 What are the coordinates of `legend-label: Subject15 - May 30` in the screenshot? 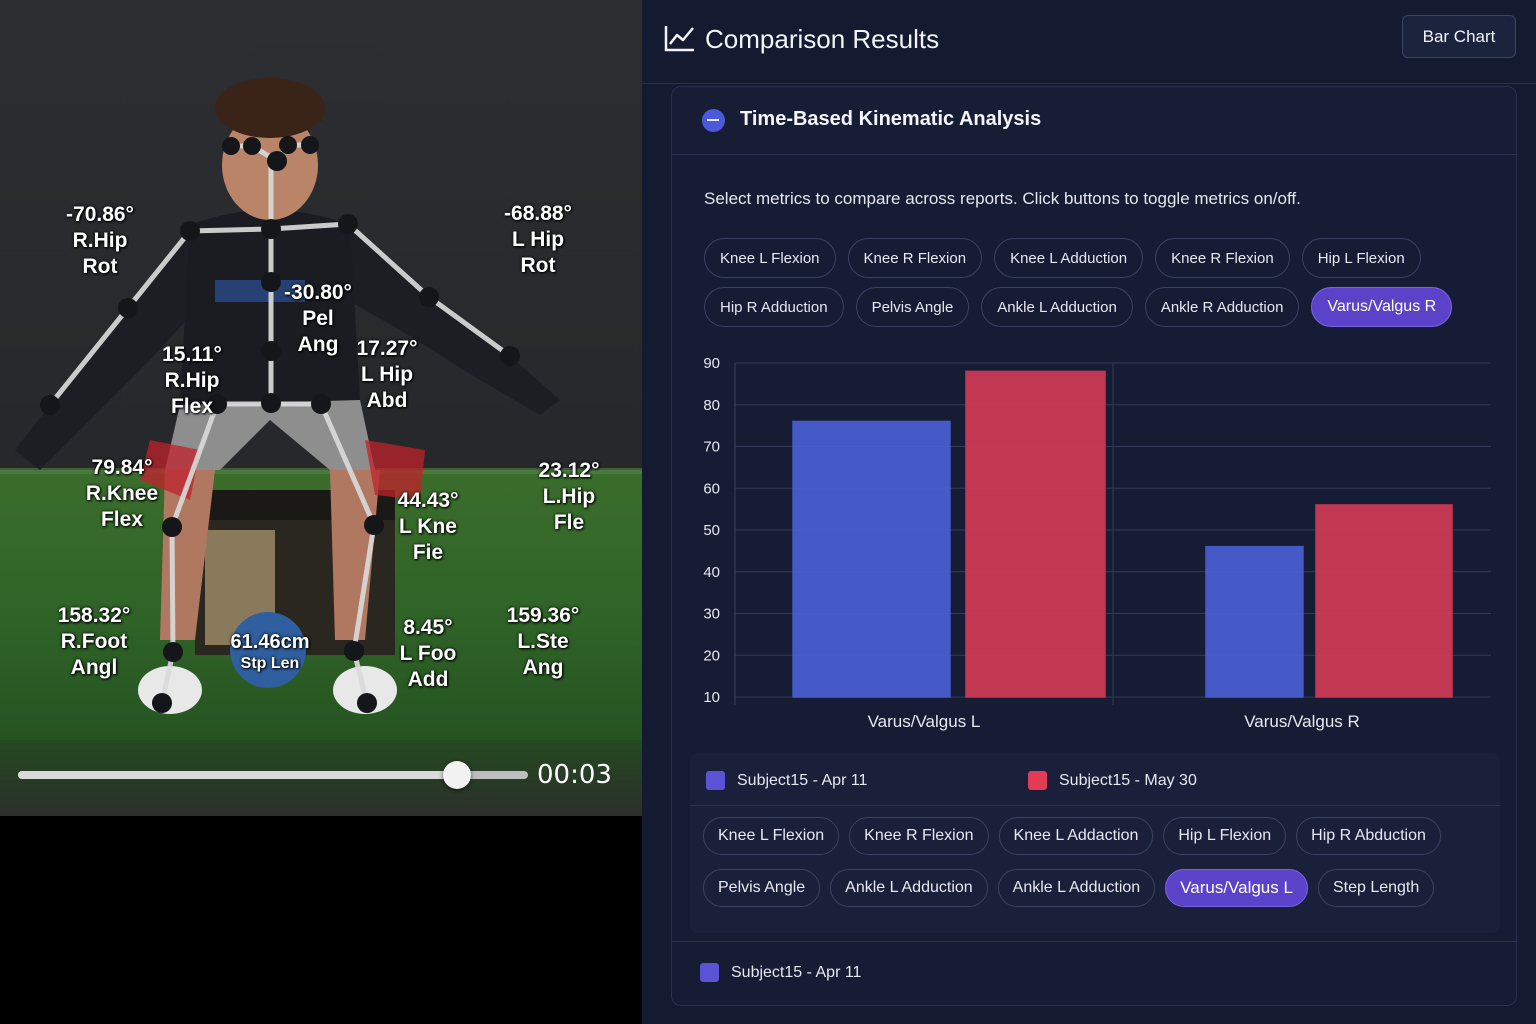 It's located at (1128, 780).